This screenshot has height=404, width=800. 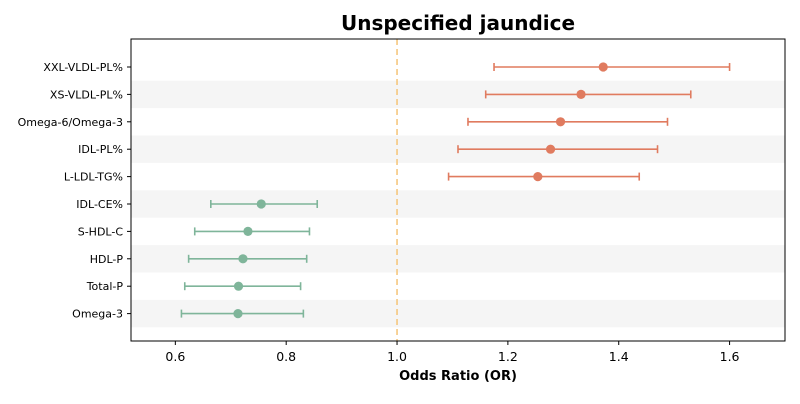 What do you see at coordinates (105, 286) in the screenshot?
I see `y-tick-label: Total-P` at bounding box center [105, 286].